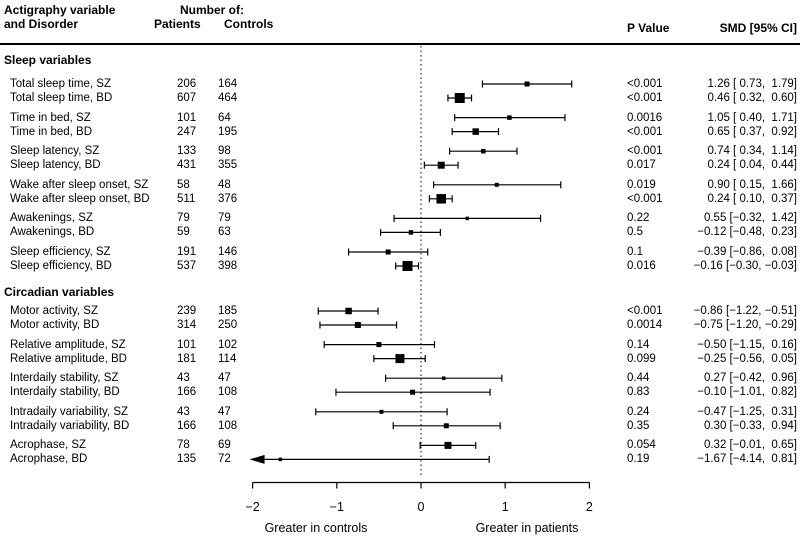 The width and height of the screenshot is (800, 540). I want to click on controls-count: 146, so click(228, 252).